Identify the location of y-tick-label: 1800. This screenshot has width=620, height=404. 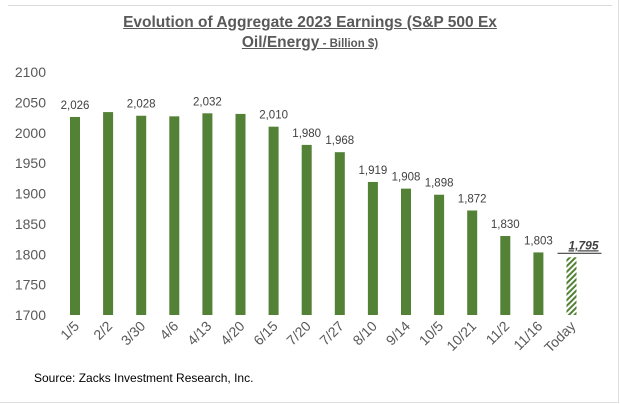
(30, 254).